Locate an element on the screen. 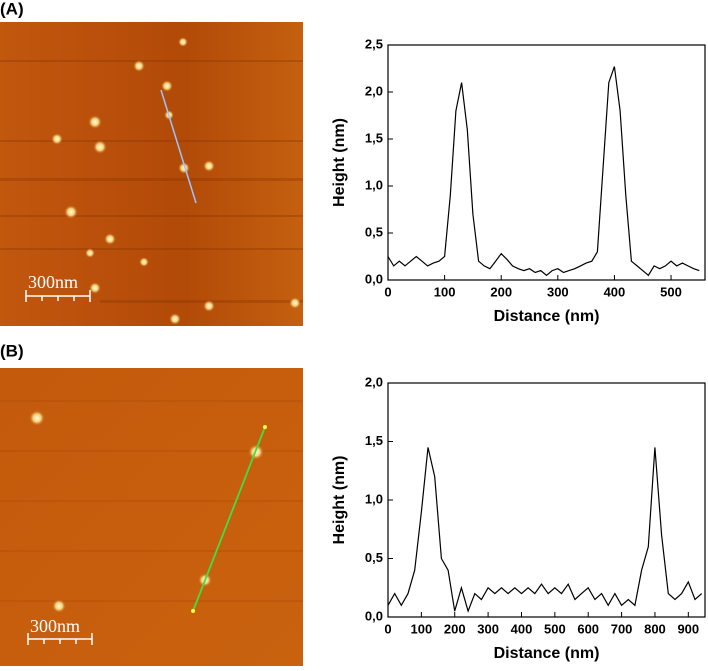  y-tick-label: 2,5 is located at coordinates (374, 43).